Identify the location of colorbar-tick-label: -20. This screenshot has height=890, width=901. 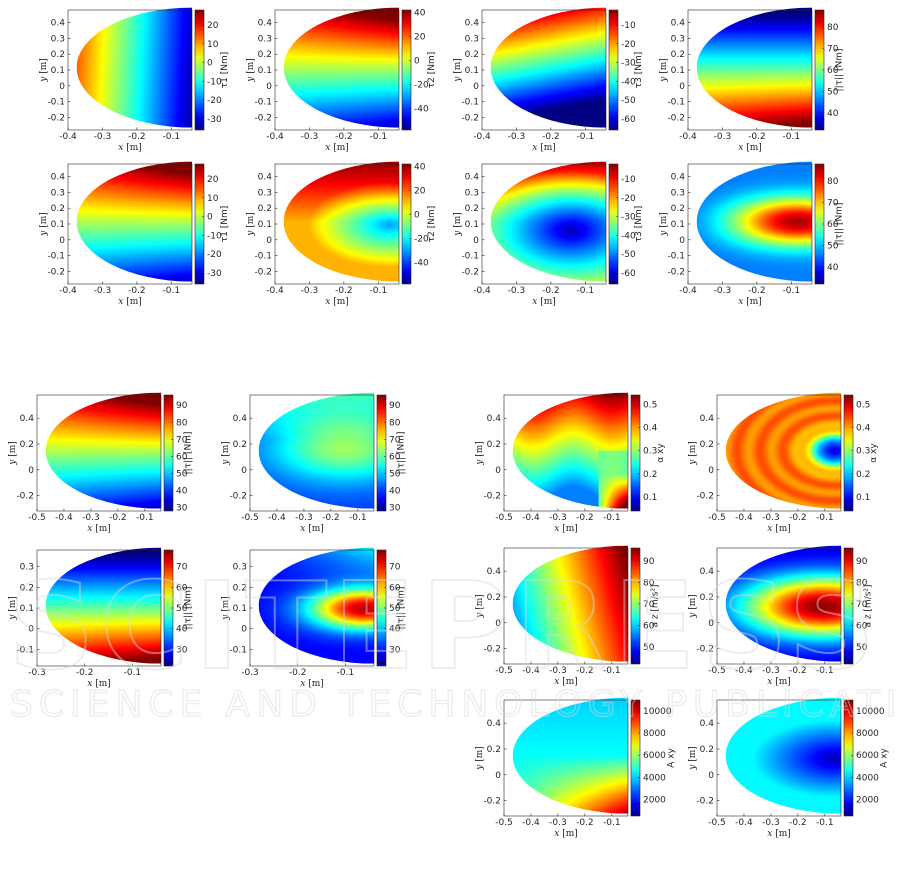
(214, 101).